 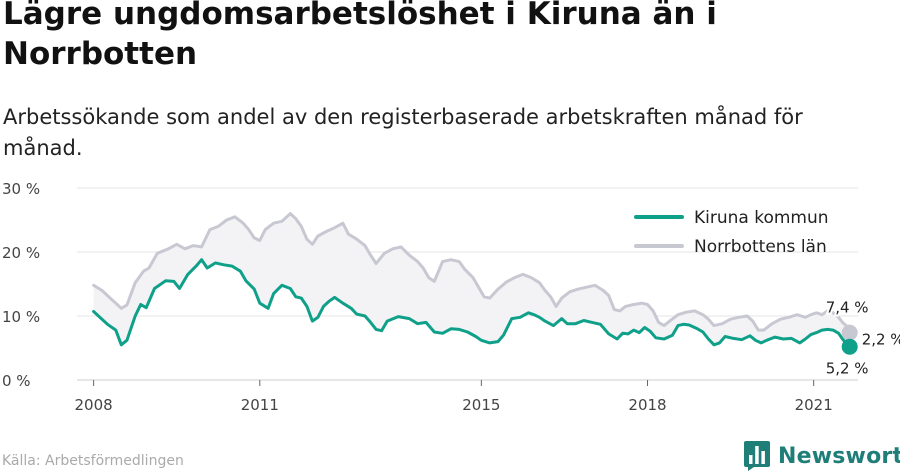 What do you see at coordinates (16, 381) in the screenshot?
I see `y-tick-label: 0 %` at bounding box center [16, 381].